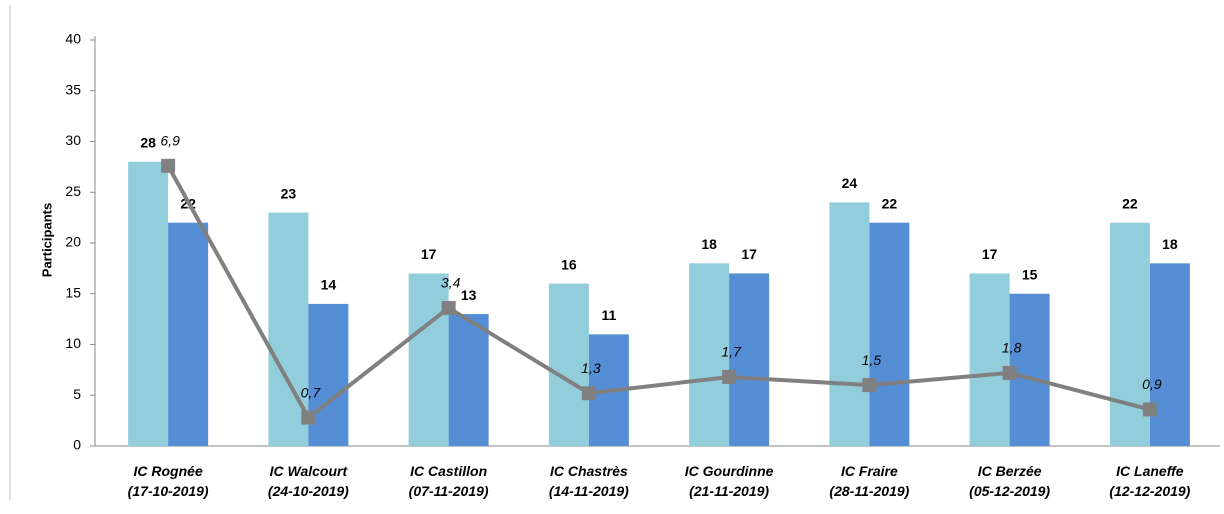  I want to click on x-tick-label-line: IC Berzée, so click(1010, 471).